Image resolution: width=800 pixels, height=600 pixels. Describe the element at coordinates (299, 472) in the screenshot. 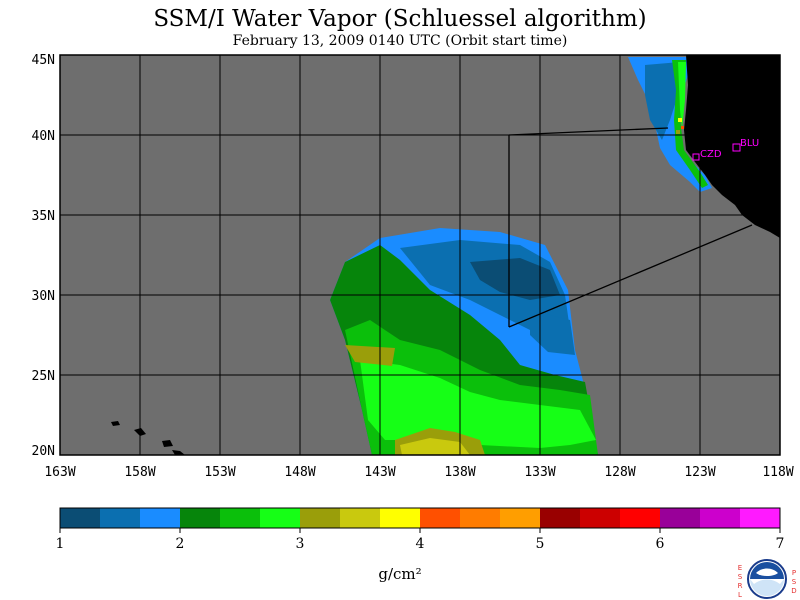

I see `lon-label: 148W` at that location.